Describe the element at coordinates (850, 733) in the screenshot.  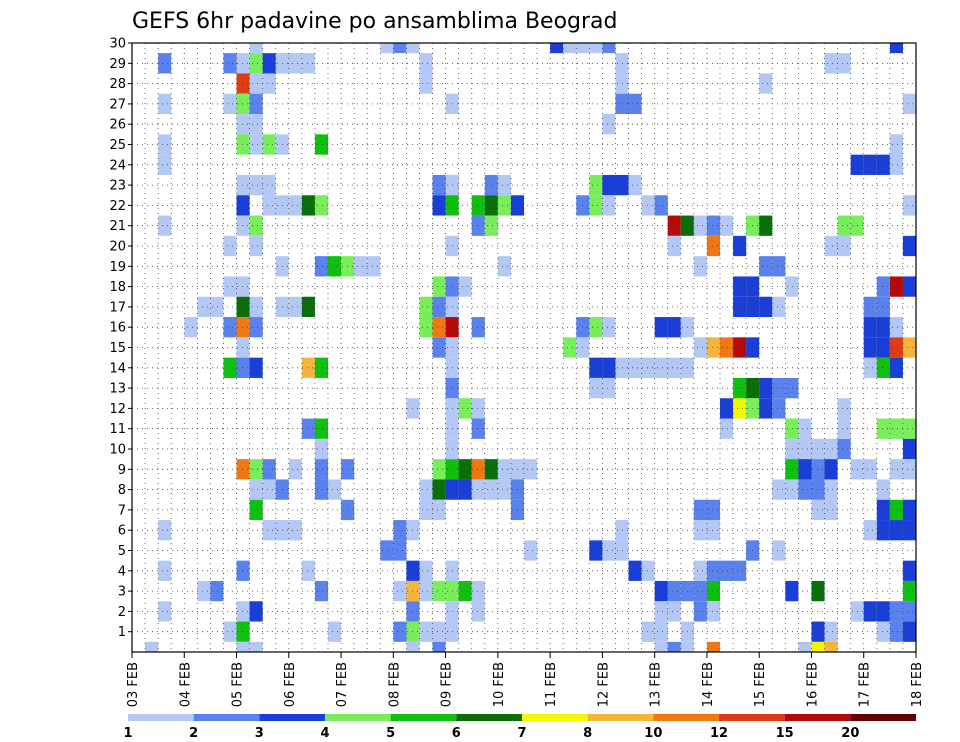
I see `colorbar-label-20: 20` at that location.